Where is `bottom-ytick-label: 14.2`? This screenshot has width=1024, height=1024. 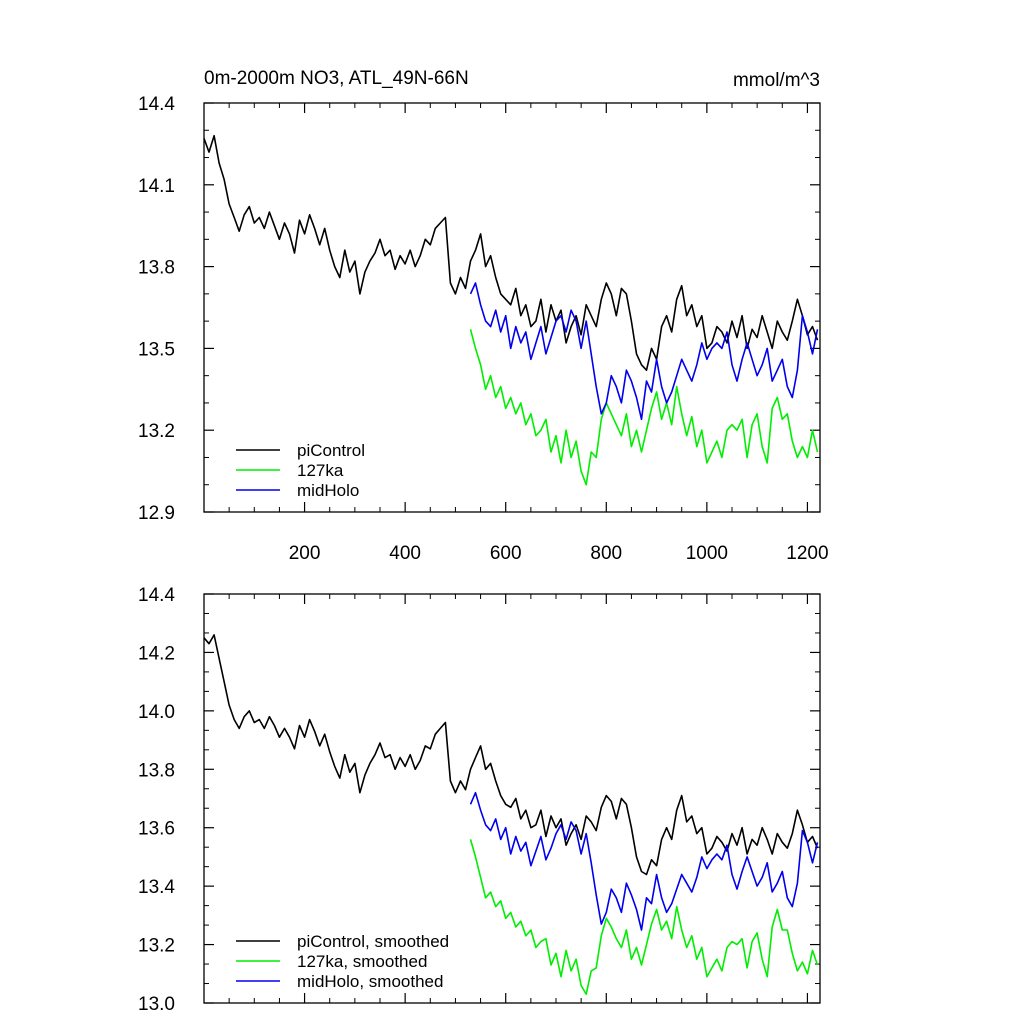
bottom-ytick-label: 14.2 is located at coordinates (156, 653).